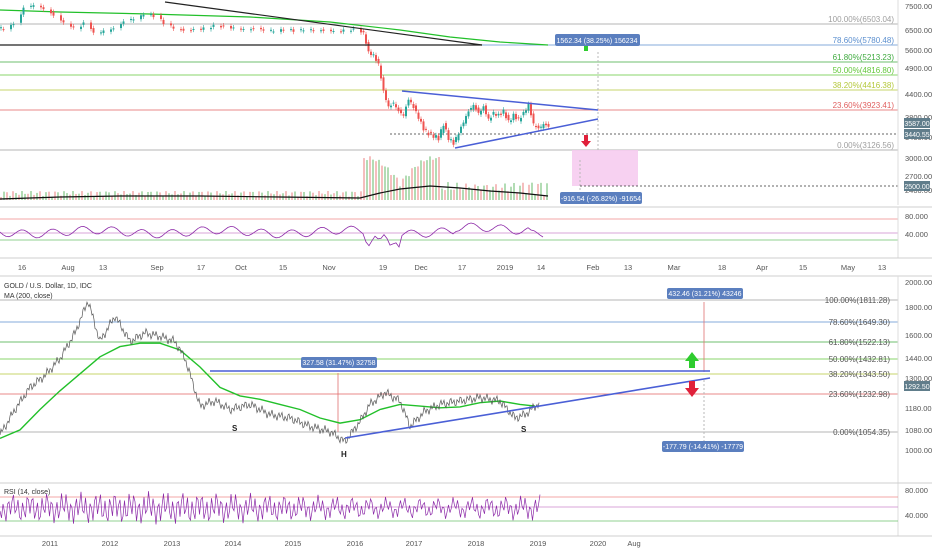  I want to click on top-y-tick: 2700.00, so click(918, 176).